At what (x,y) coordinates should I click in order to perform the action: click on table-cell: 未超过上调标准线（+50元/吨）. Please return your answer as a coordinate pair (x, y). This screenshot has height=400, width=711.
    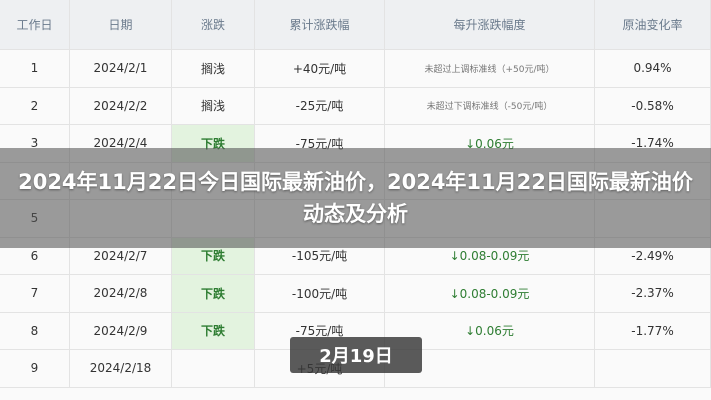
    Looking at the image, I should click on (490, 69).